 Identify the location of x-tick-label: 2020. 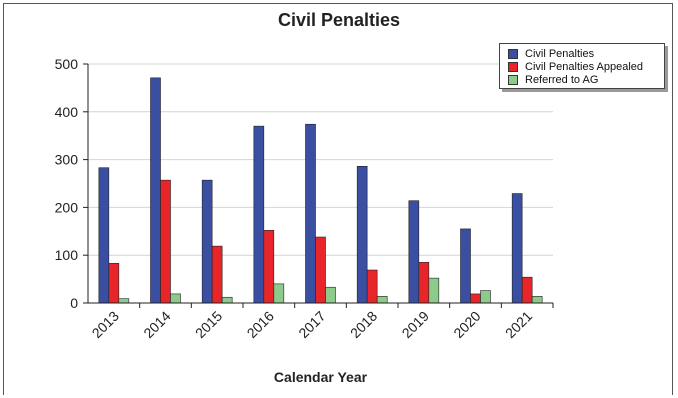
(466, 324).